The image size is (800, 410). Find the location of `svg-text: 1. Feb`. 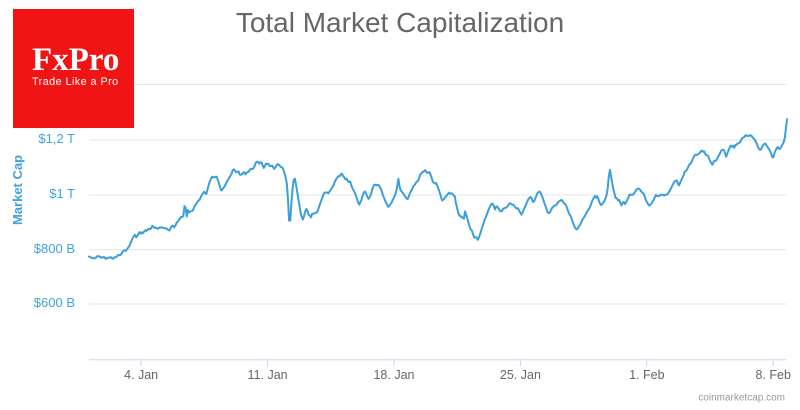

svg-text: 1. Feb is located at coordinates (646, 375).